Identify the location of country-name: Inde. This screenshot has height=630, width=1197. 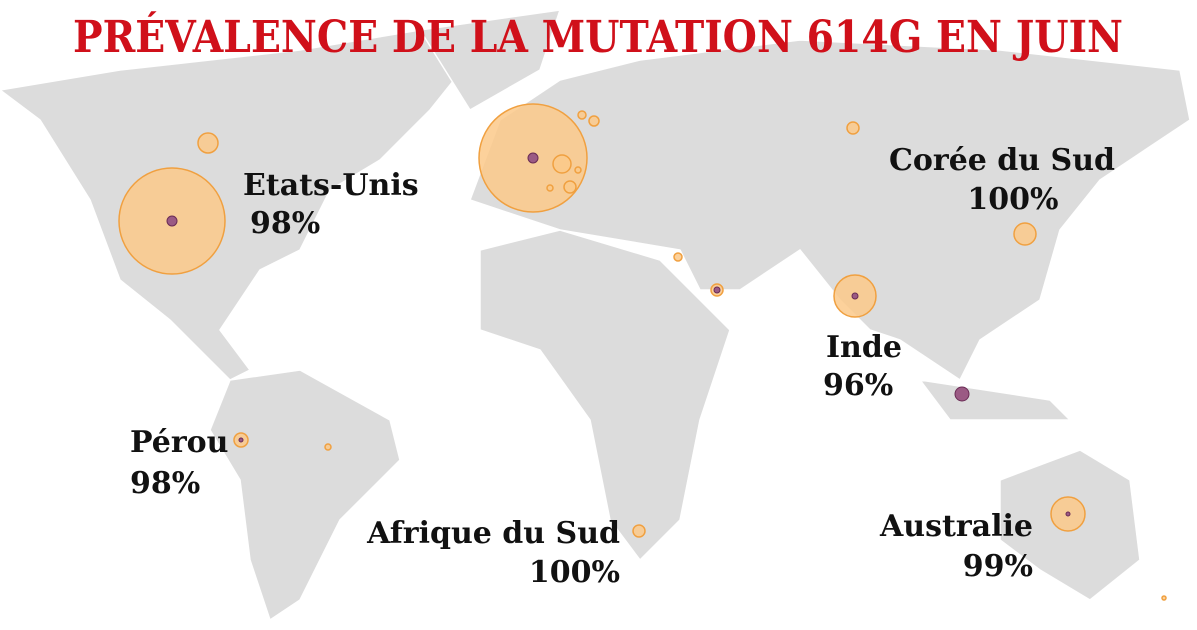
(864, 347).